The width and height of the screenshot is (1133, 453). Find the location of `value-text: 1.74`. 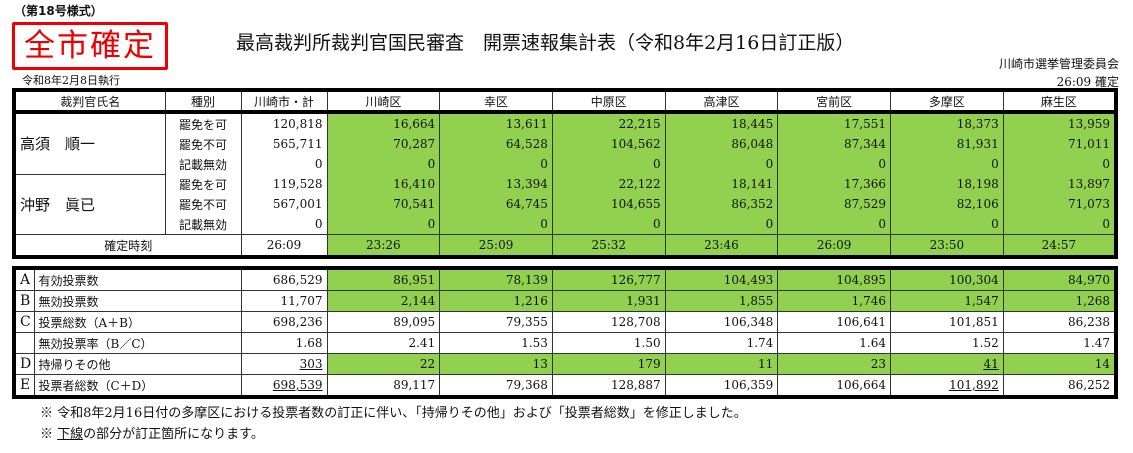

value-text: 1.74 is located at coordinates (760, 343).